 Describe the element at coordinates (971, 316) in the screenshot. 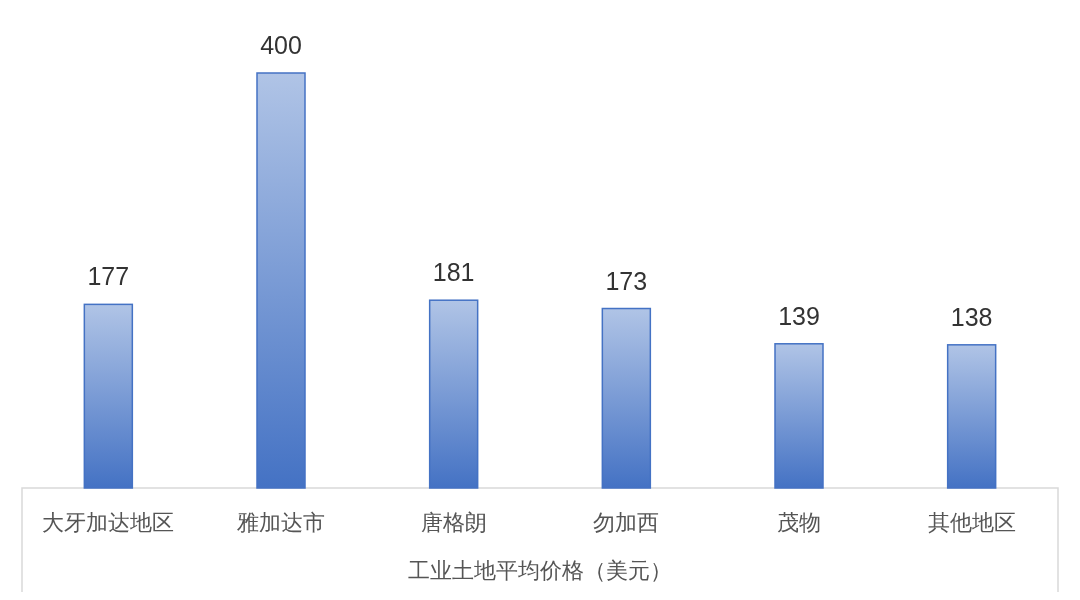

I see `data-label: 138` at that location.